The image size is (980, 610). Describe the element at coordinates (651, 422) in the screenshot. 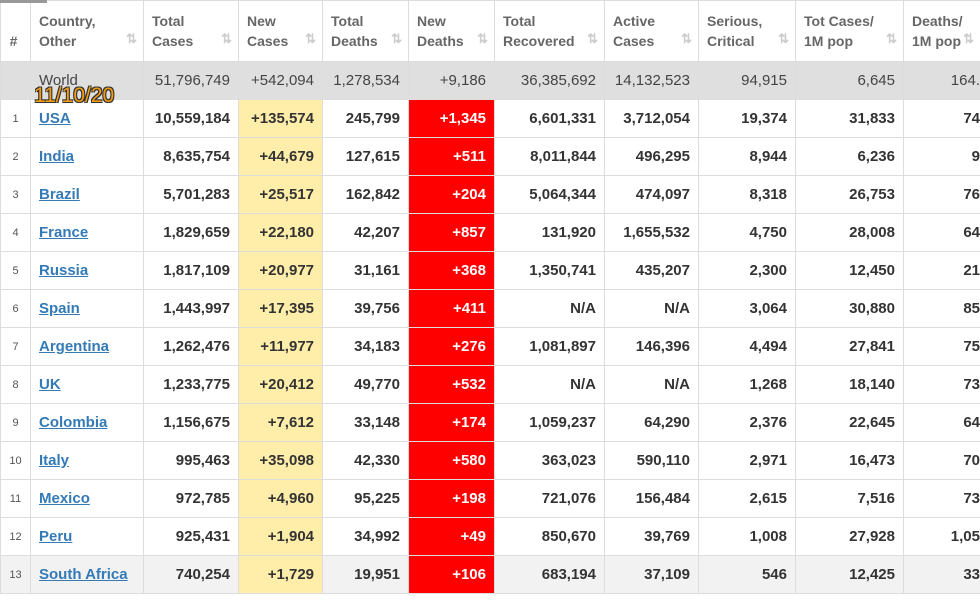

I see `value-cell: 64,290` at that location.